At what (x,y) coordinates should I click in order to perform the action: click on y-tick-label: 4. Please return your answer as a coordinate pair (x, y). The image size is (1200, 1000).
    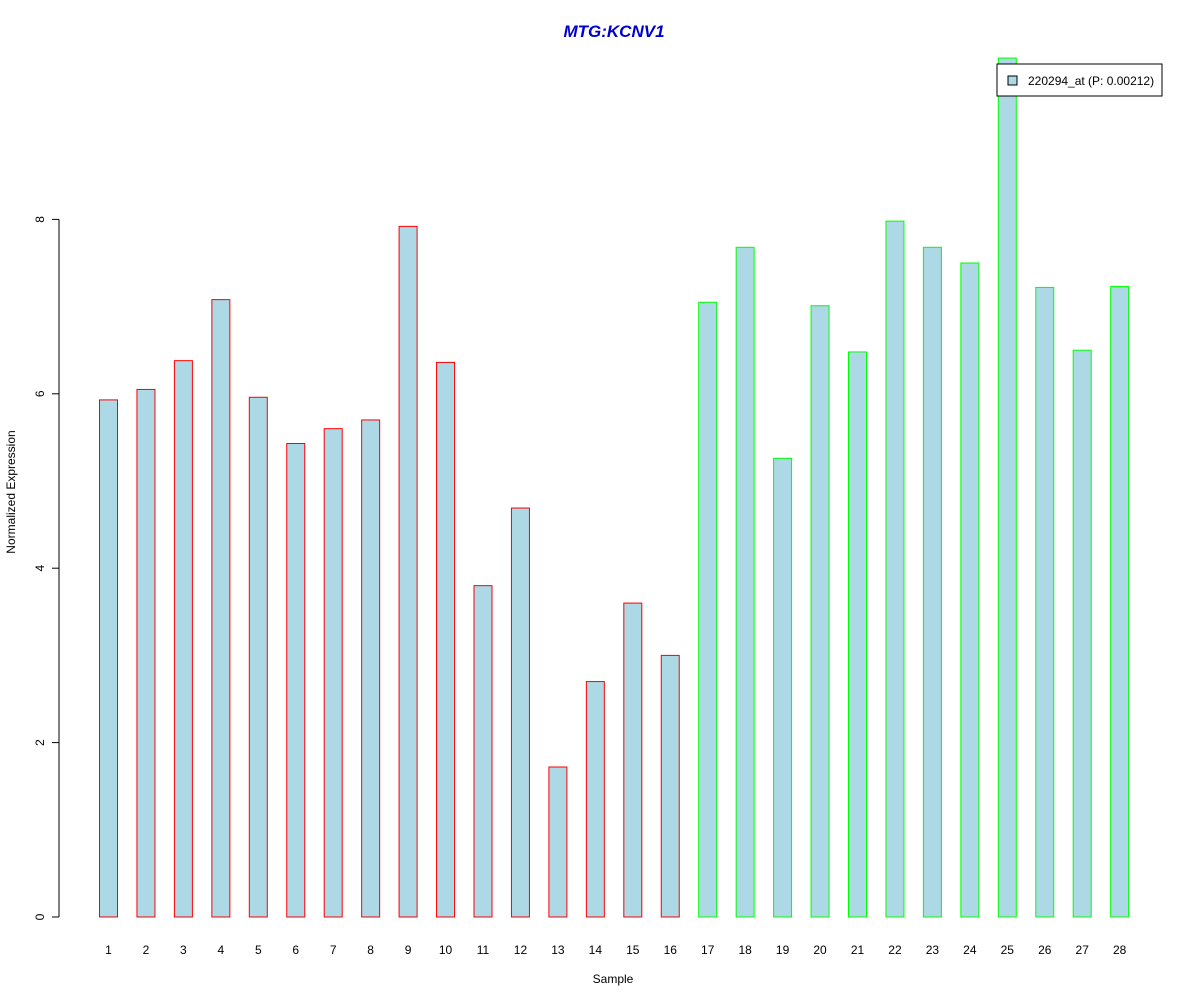
    Looking at the image, I should click on (40, 568).